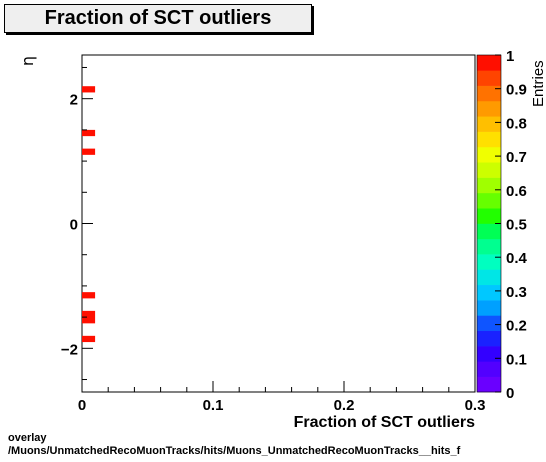 Image resolution: width=546 pixels, height=462 pixels. Describe the element at coordinates (516, 225) in the screenshot. I see `palette-tick-label: 0.5` at that location.